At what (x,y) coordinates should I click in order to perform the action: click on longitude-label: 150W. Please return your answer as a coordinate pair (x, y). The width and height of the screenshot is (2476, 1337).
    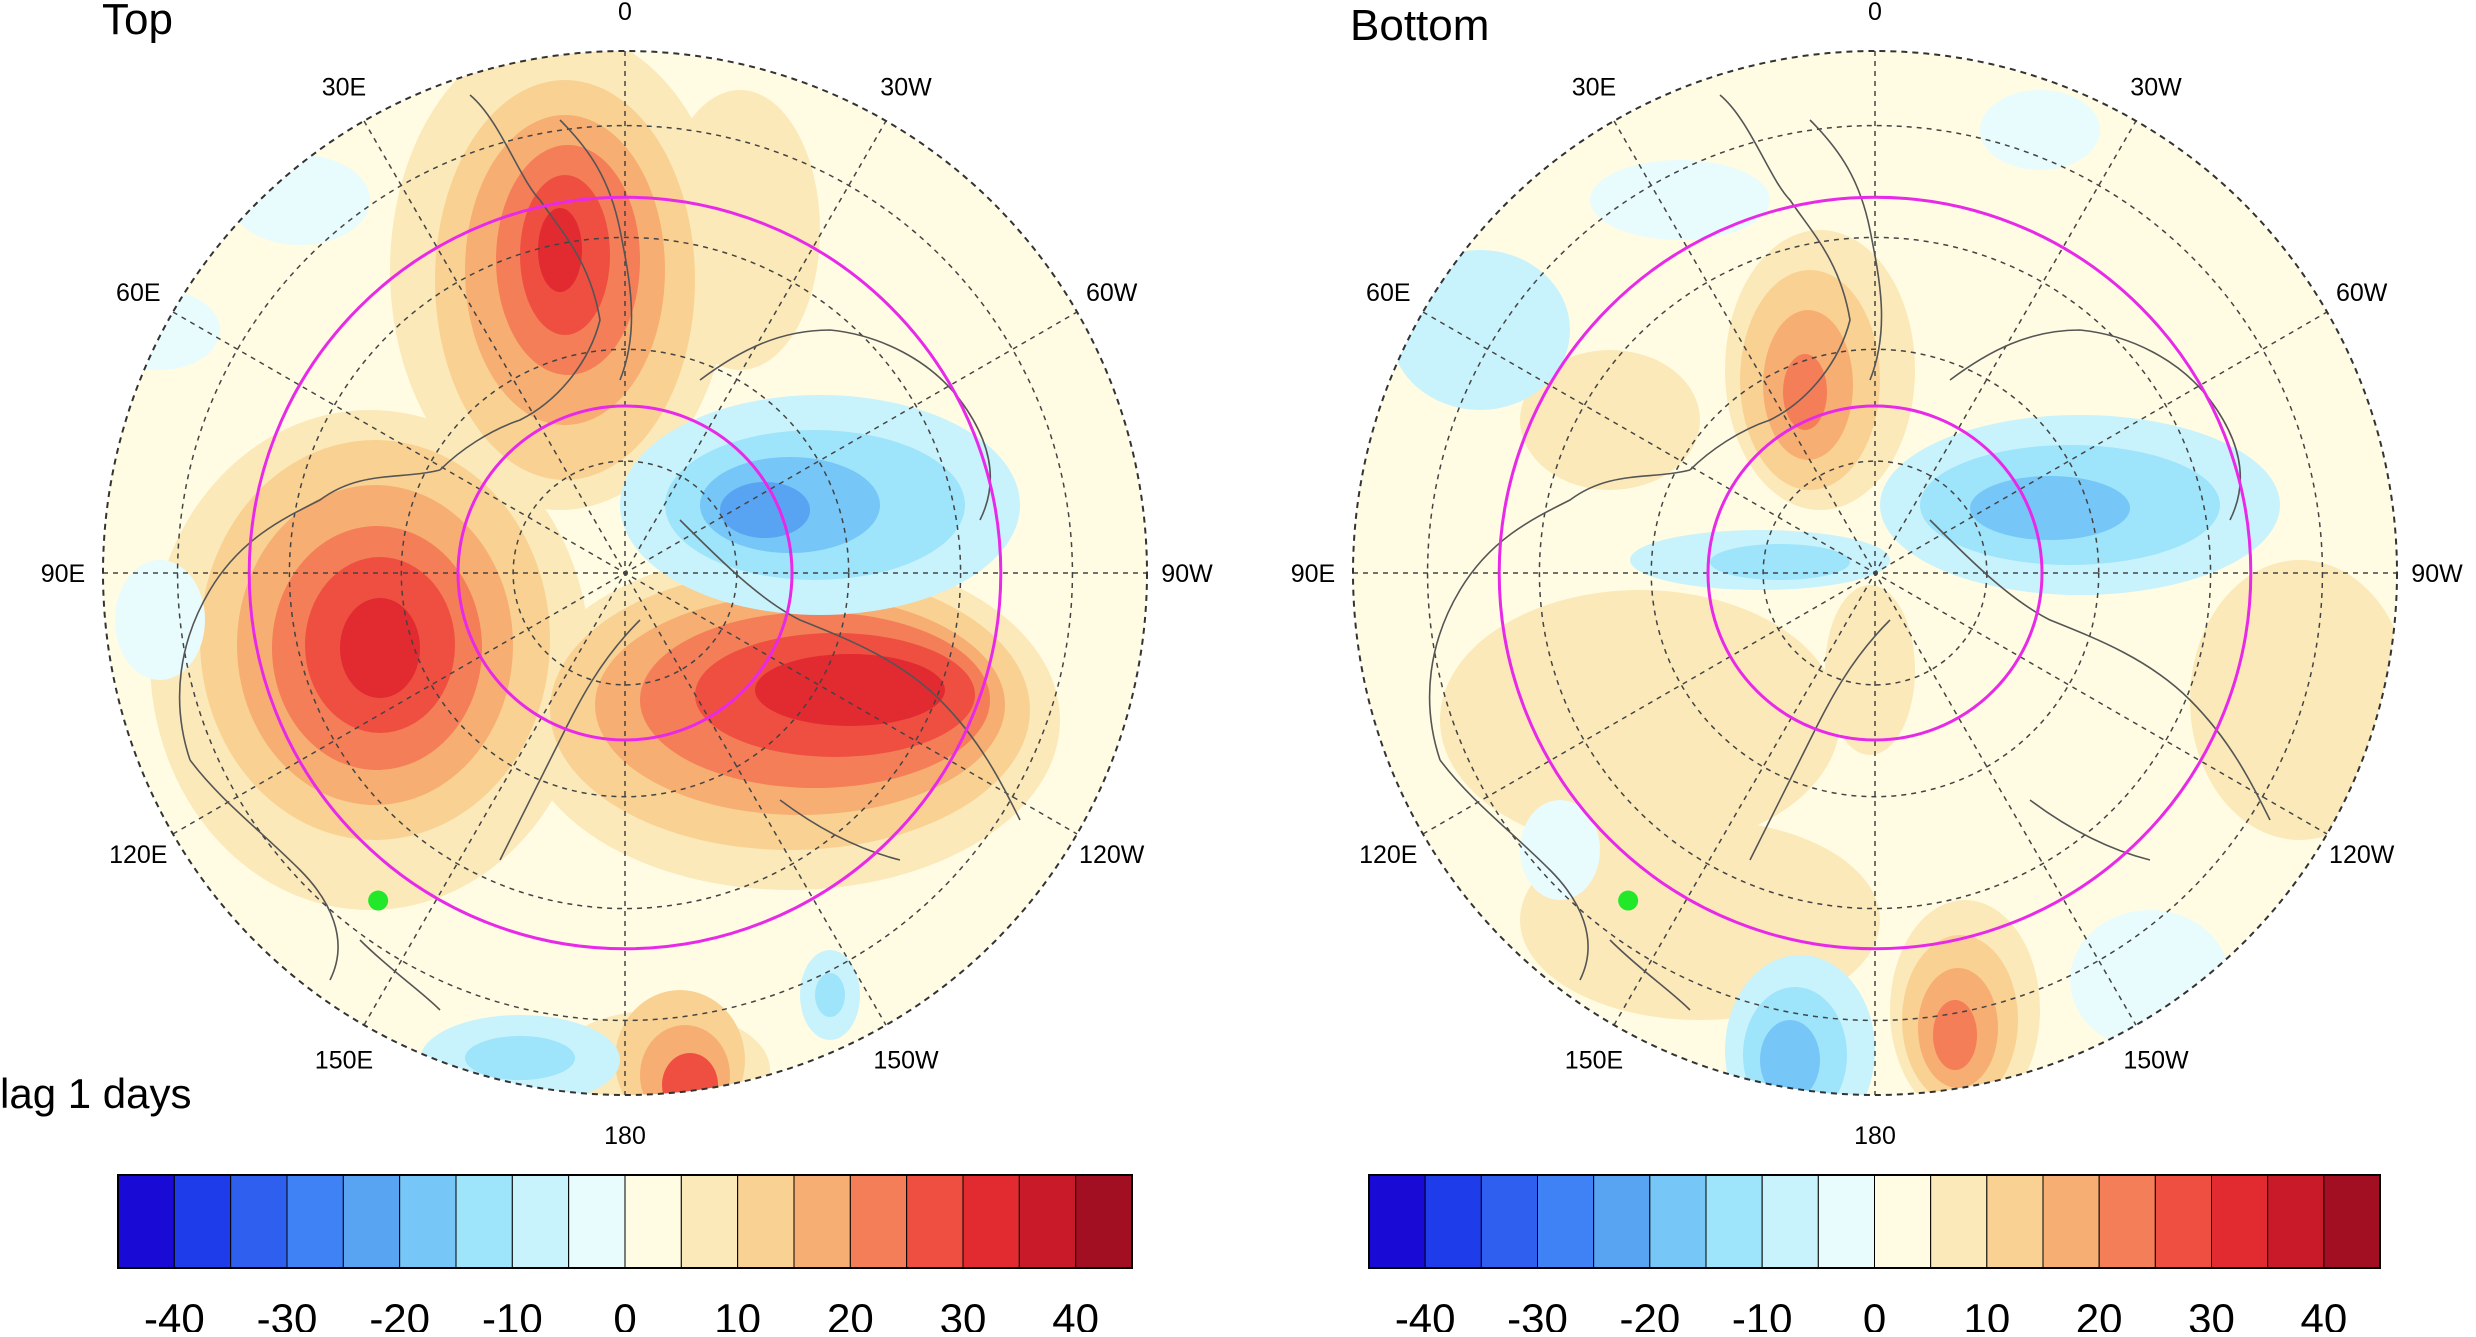
    Looking at the image, I should click on (2156, 1061).